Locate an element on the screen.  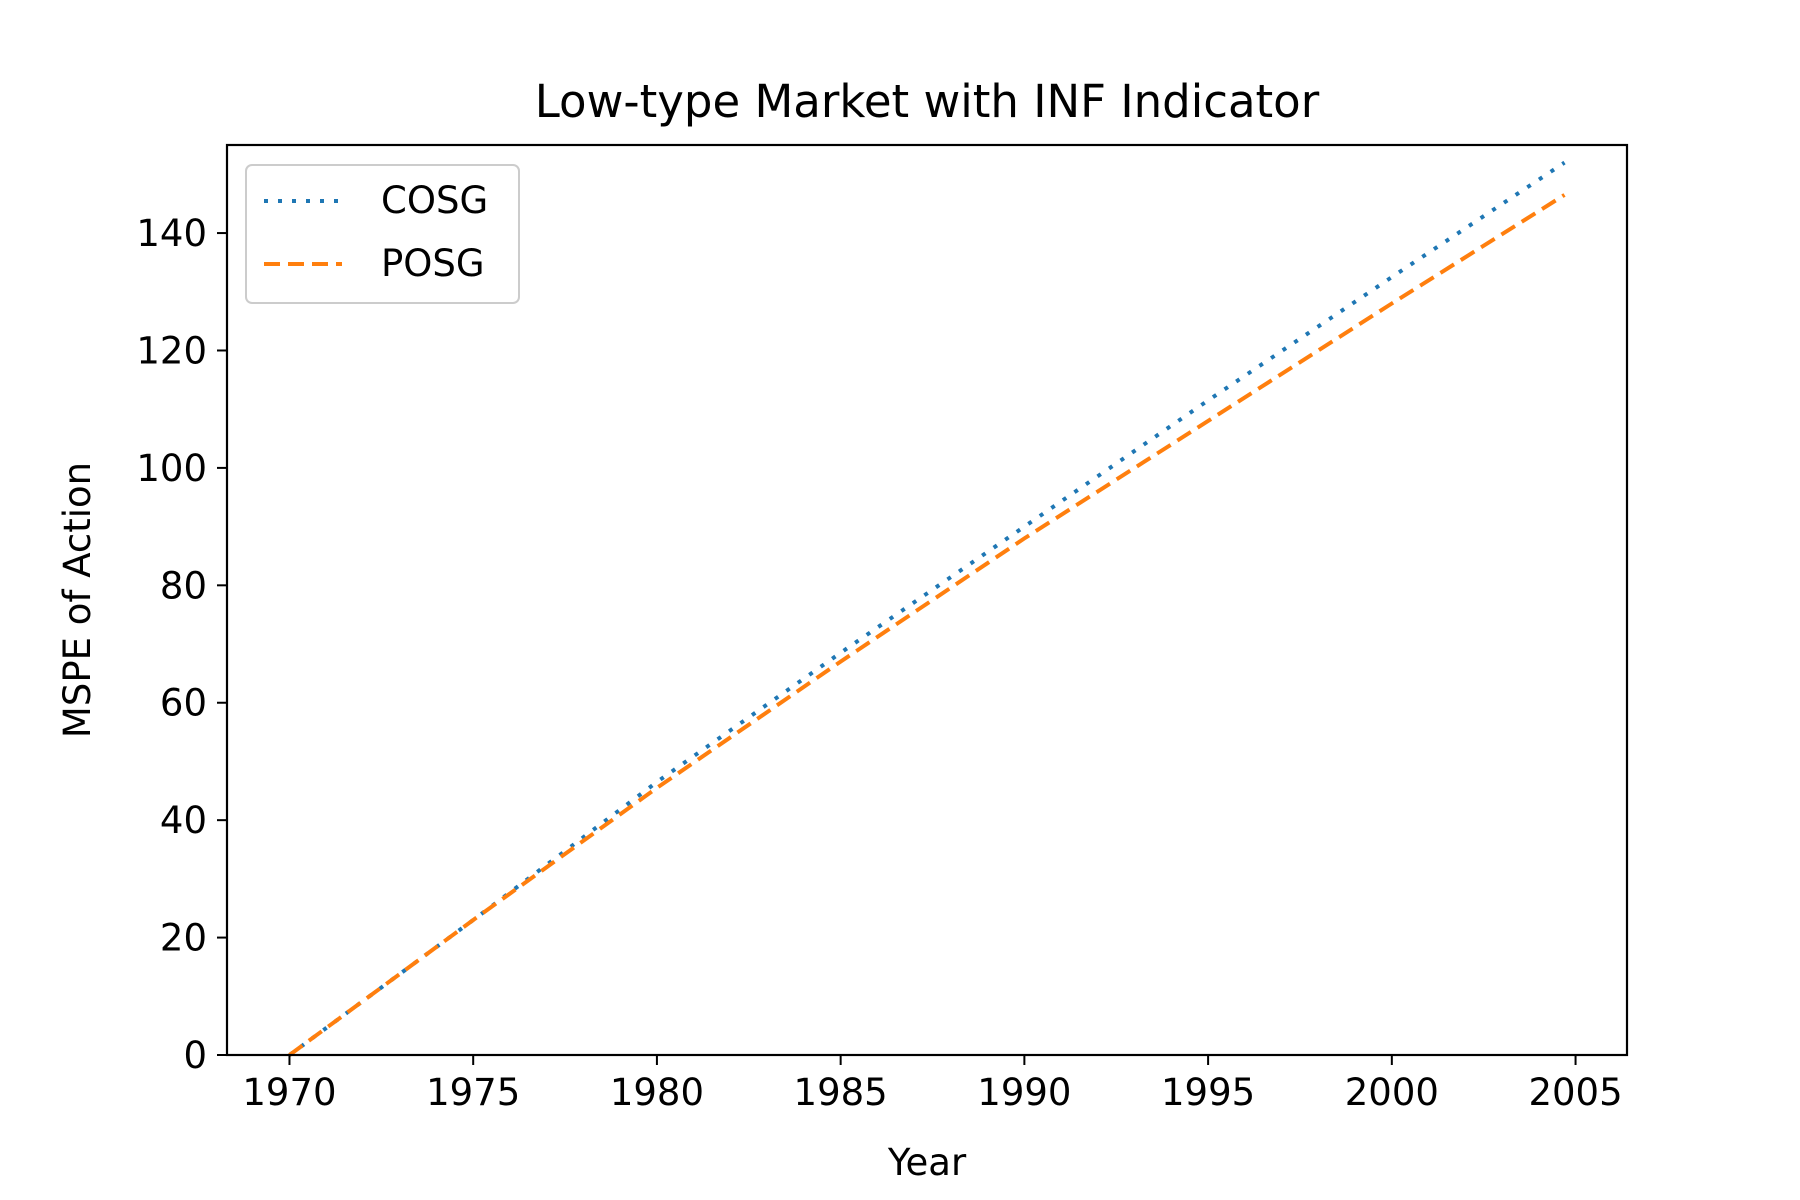
y-tick-label: 140 is located at coordinates (171, 233).